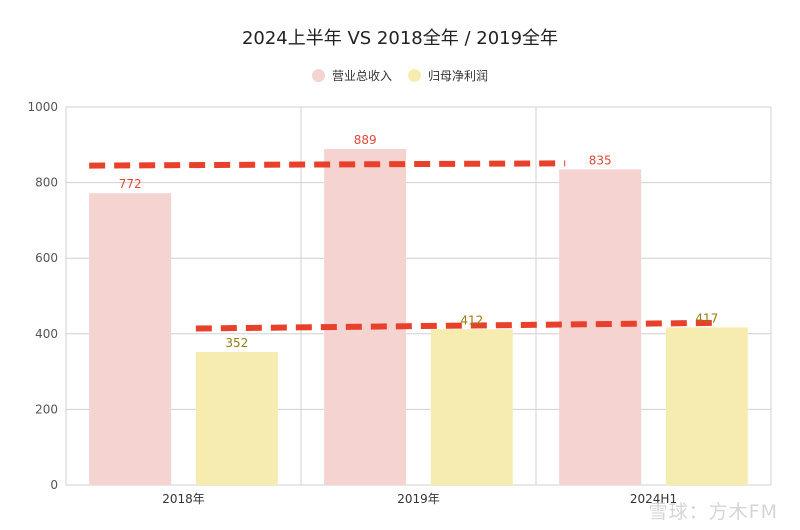 This screenshot has height=530, width=800. I want to click on y-tick-label-0: 0, so click(54, 485).